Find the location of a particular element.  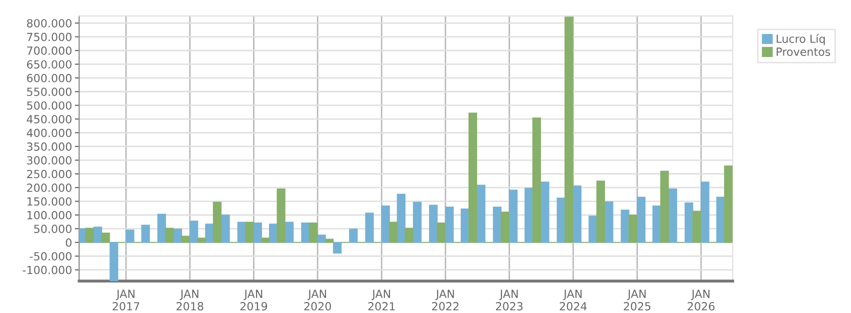

x-tick-label: JAN 2018 is located at coordinates (190, 300).